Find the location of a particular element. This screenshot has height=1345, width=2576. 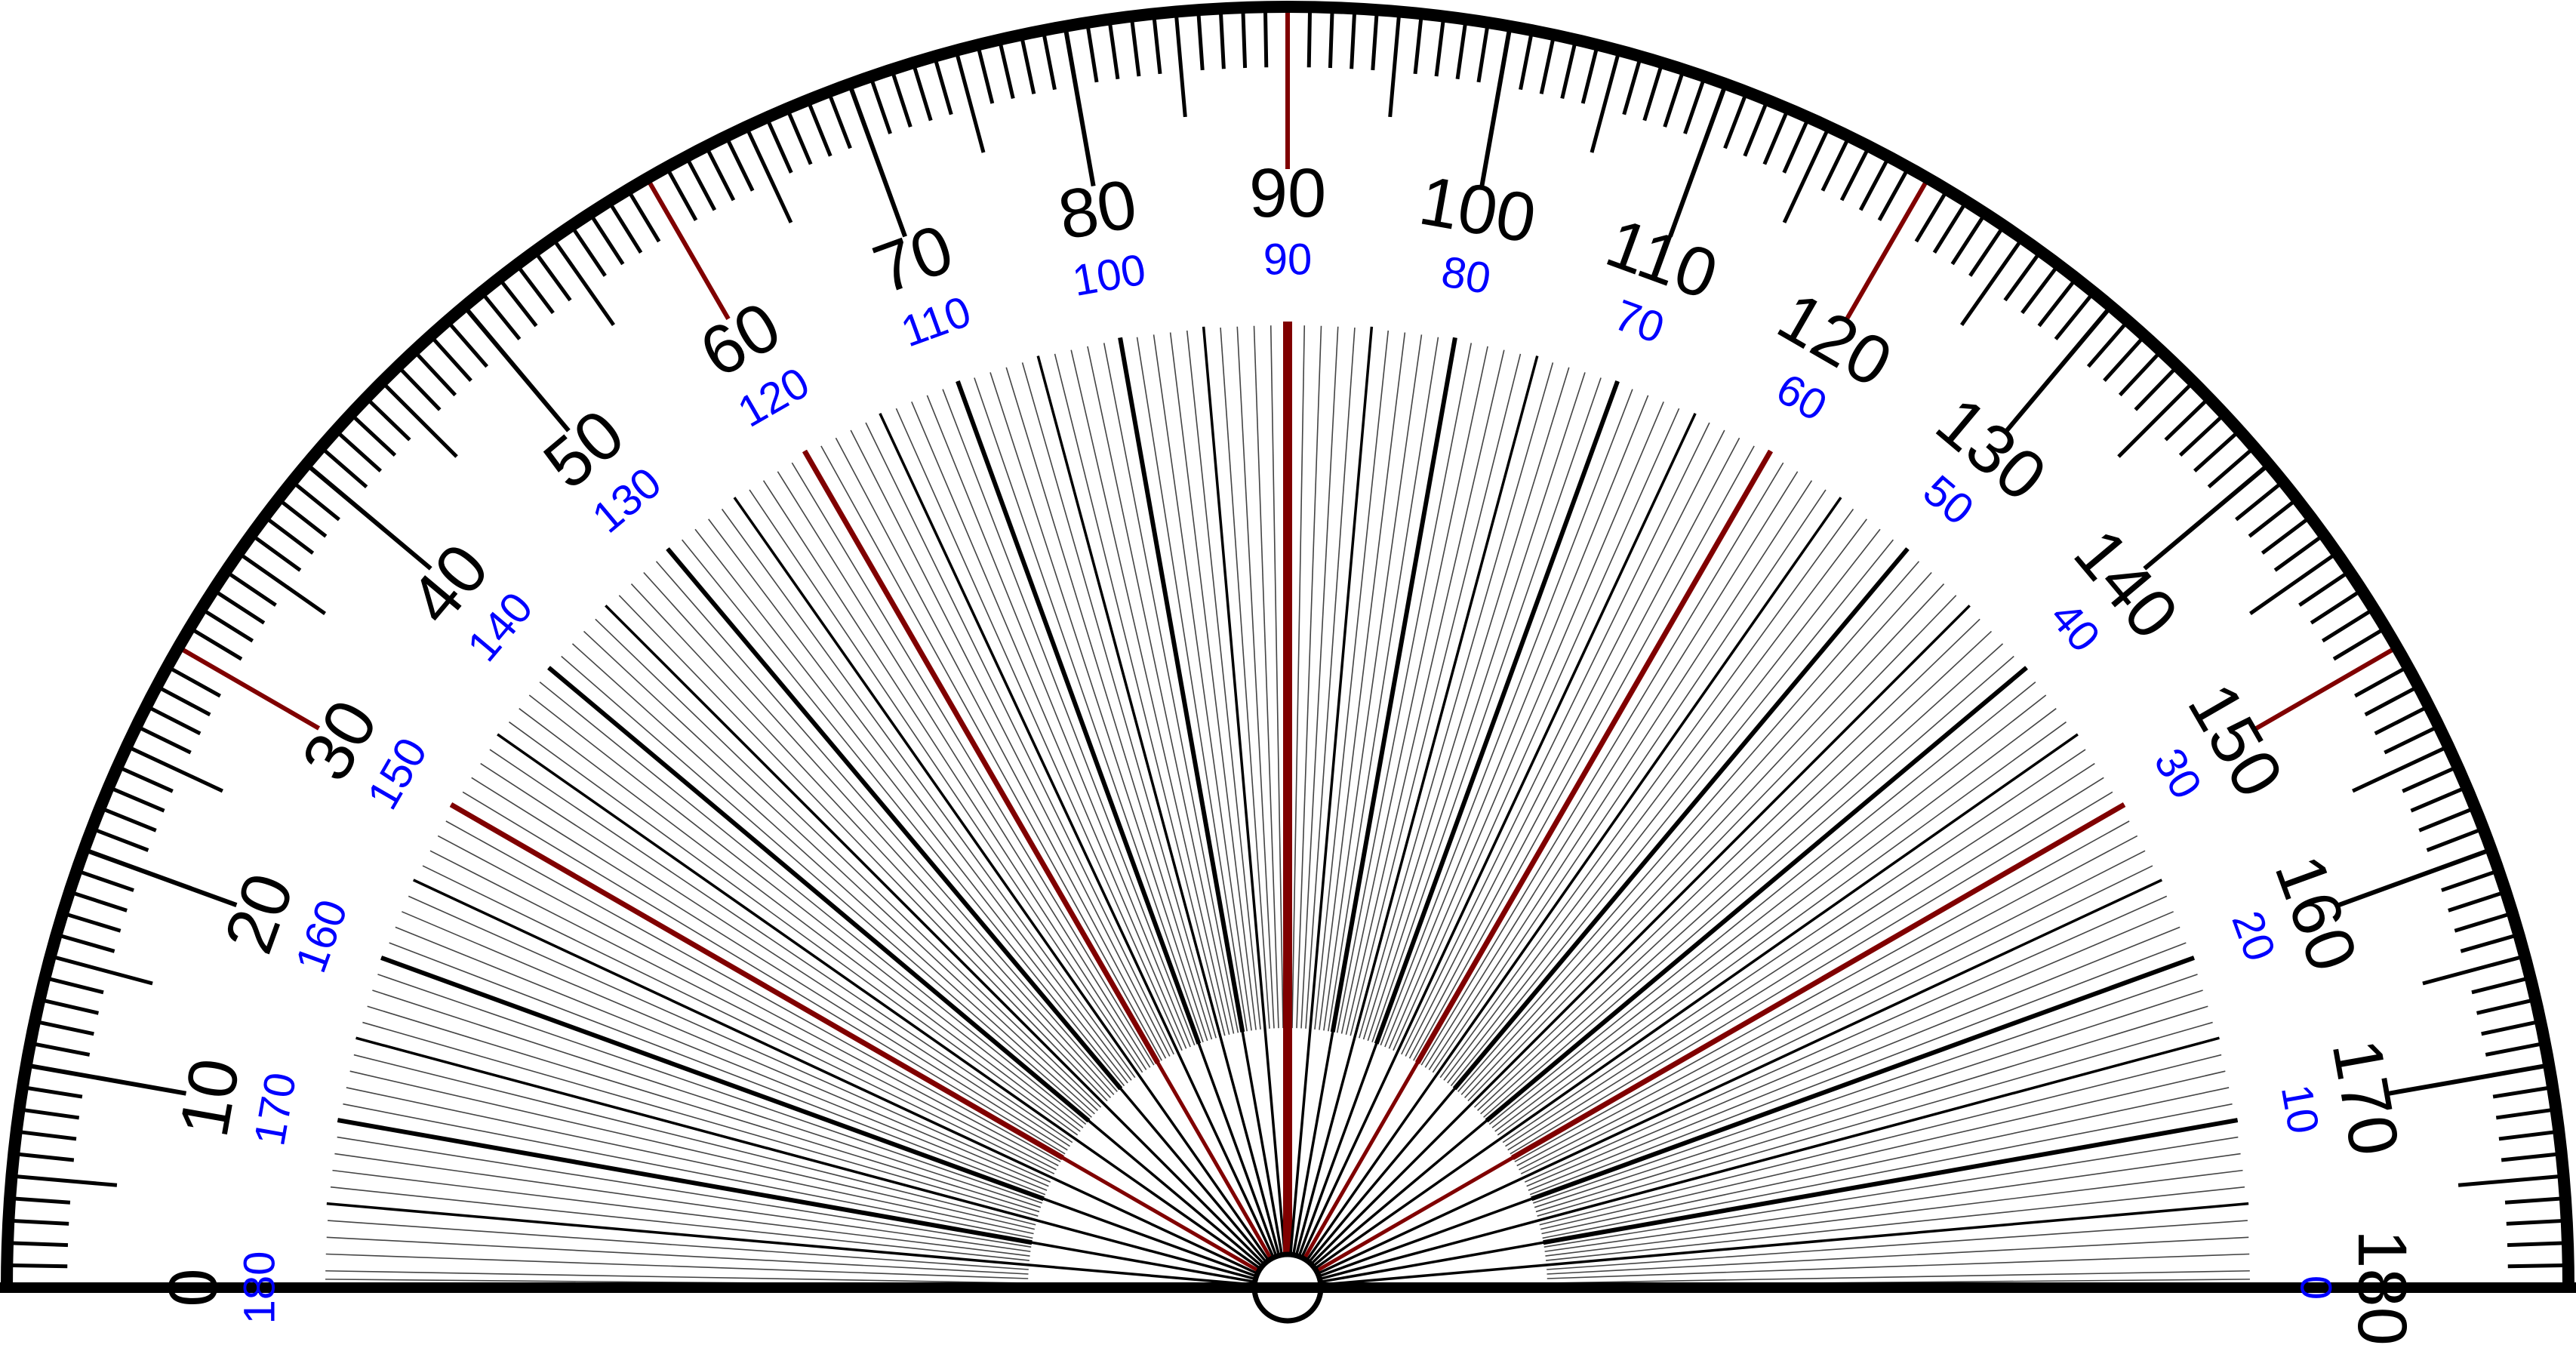

outer-scale-label: 180 is located at coordinates (2382, 1287).